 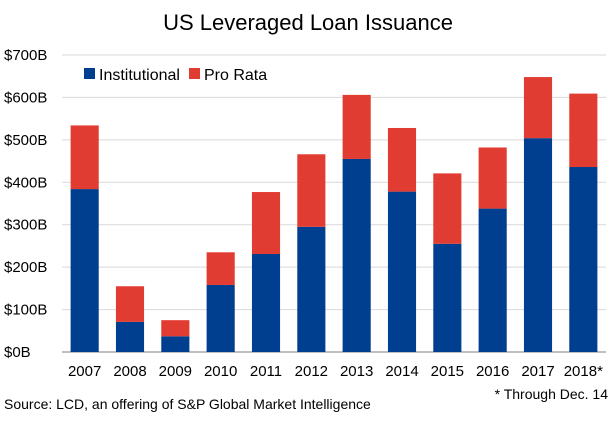 I want to click on bar-pro-rata-2016, so click(x=492, y=178).